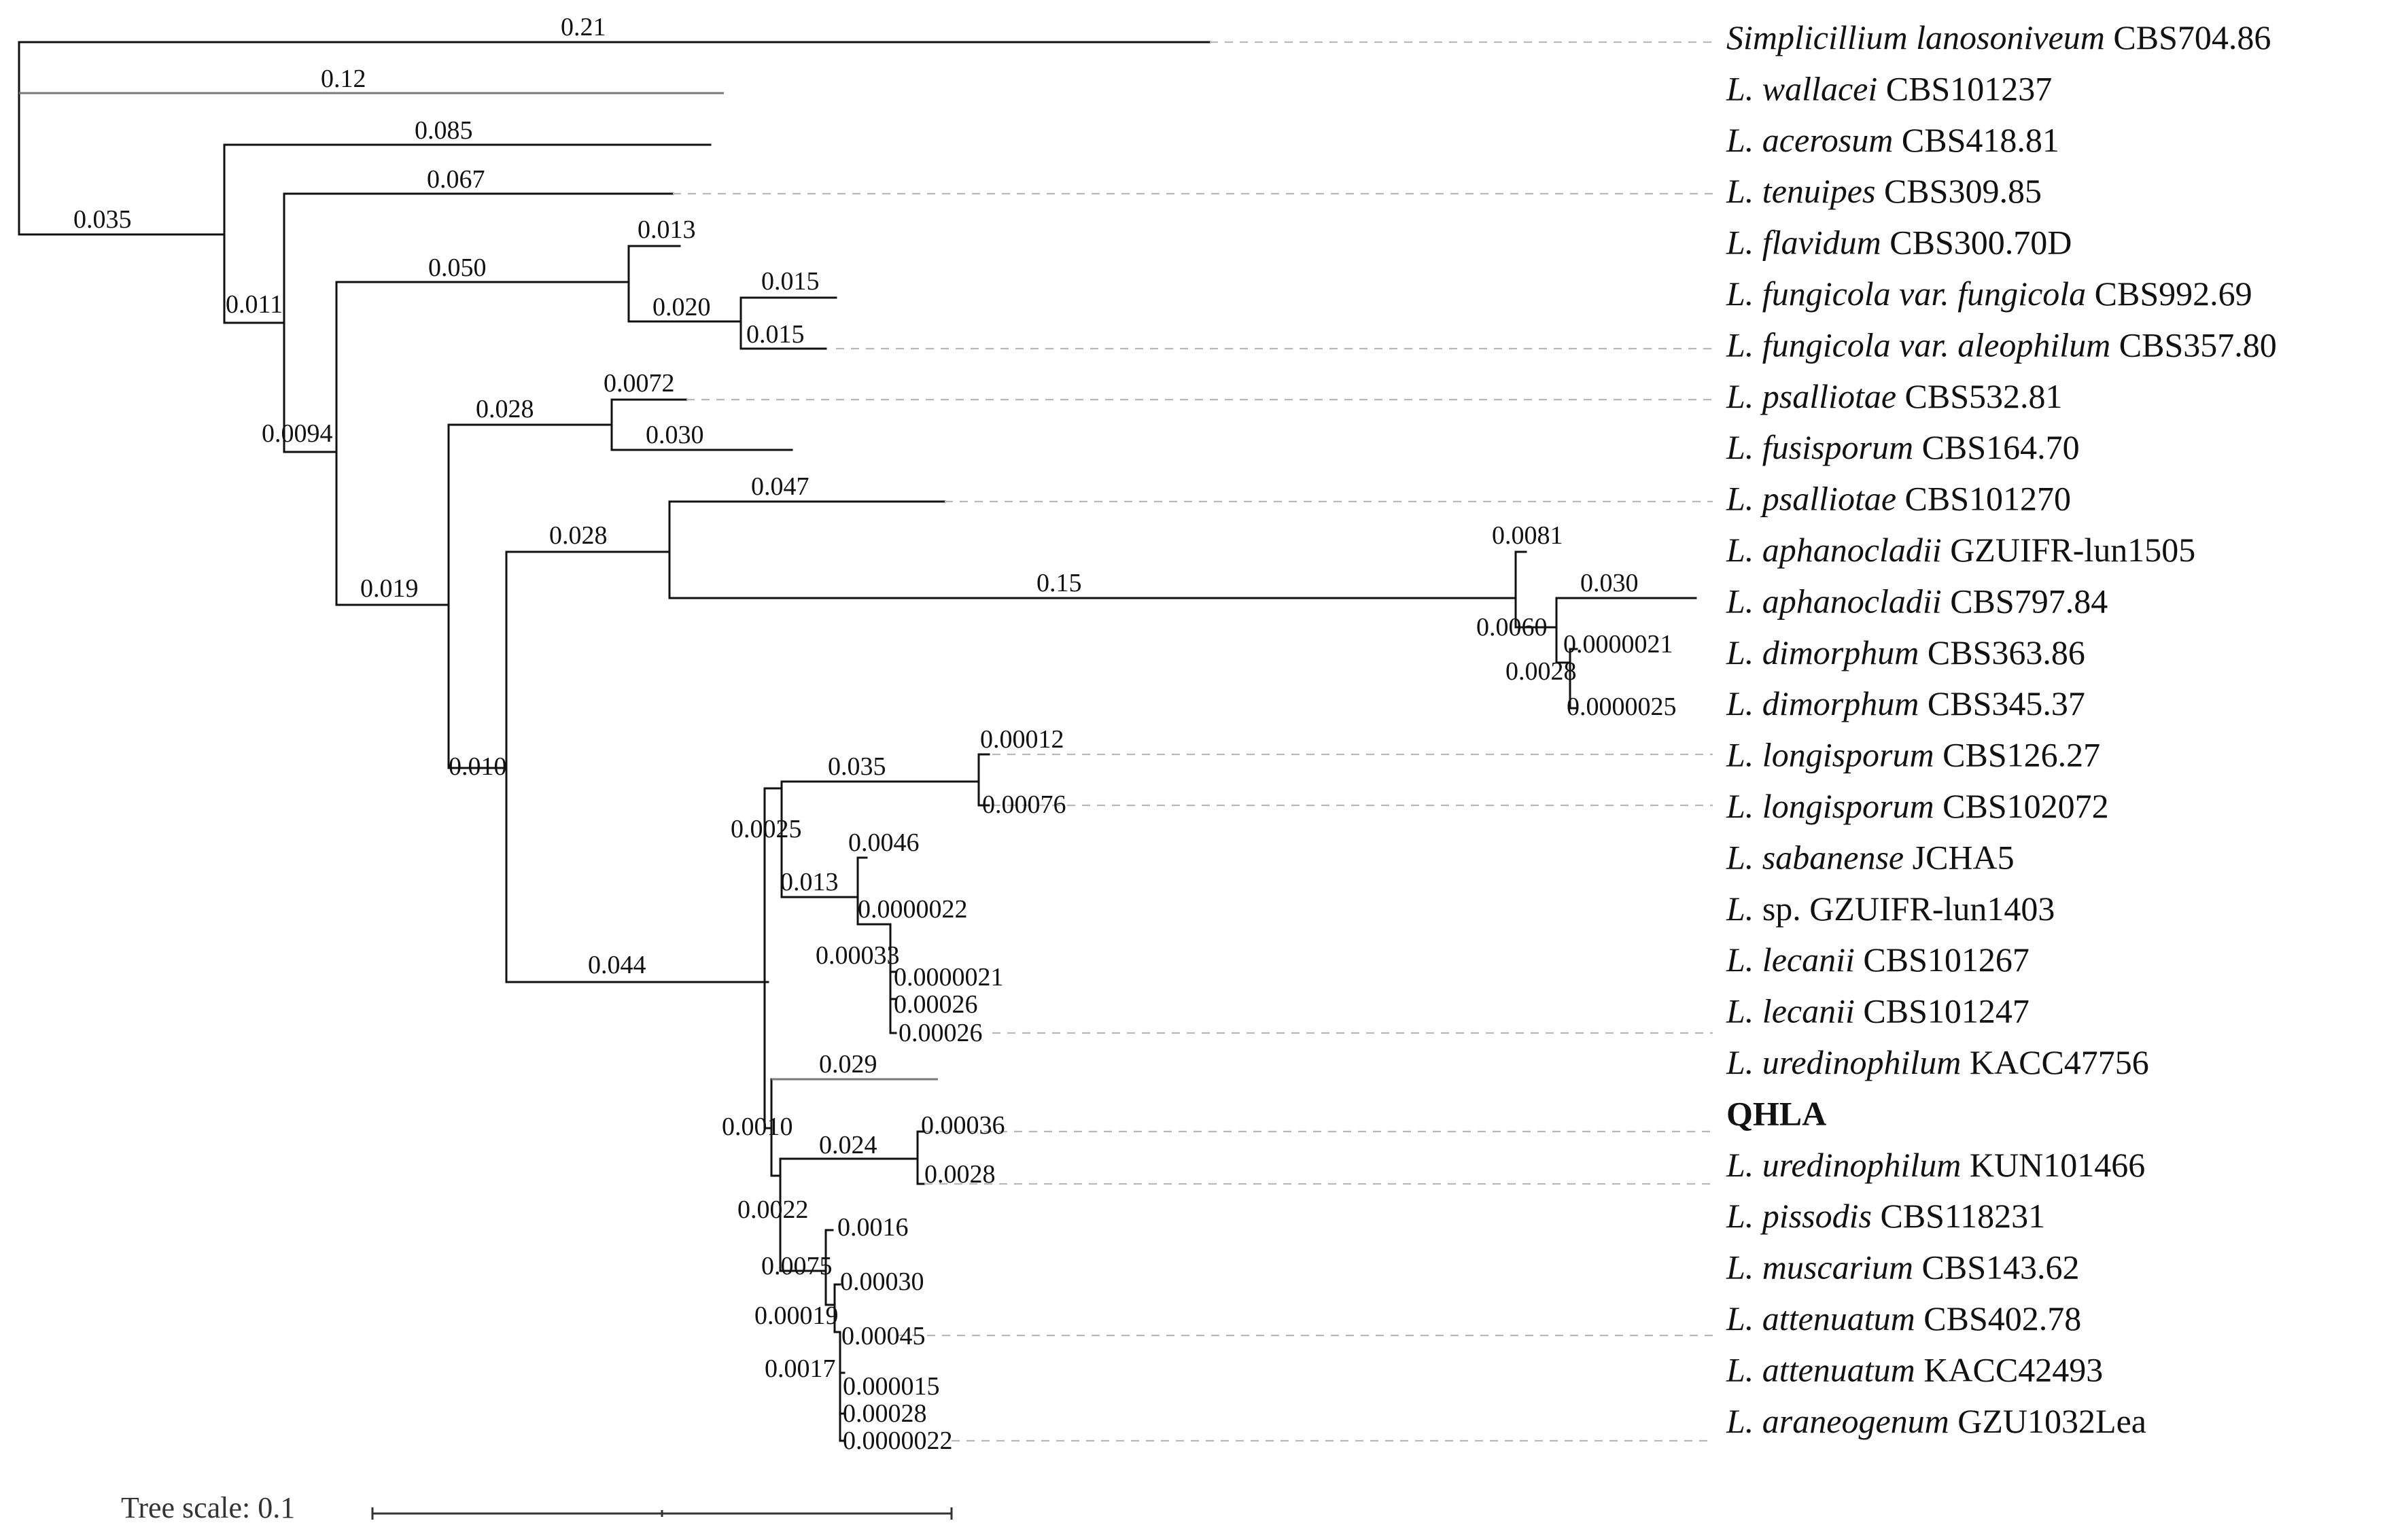 The width and height of the screenshot is (2387, 1540). What do you see at coordinates (1799, 1216) in the screenshot?
I see `taxon-species-name: L. pissodis` at bounding box center [1799, 1216].